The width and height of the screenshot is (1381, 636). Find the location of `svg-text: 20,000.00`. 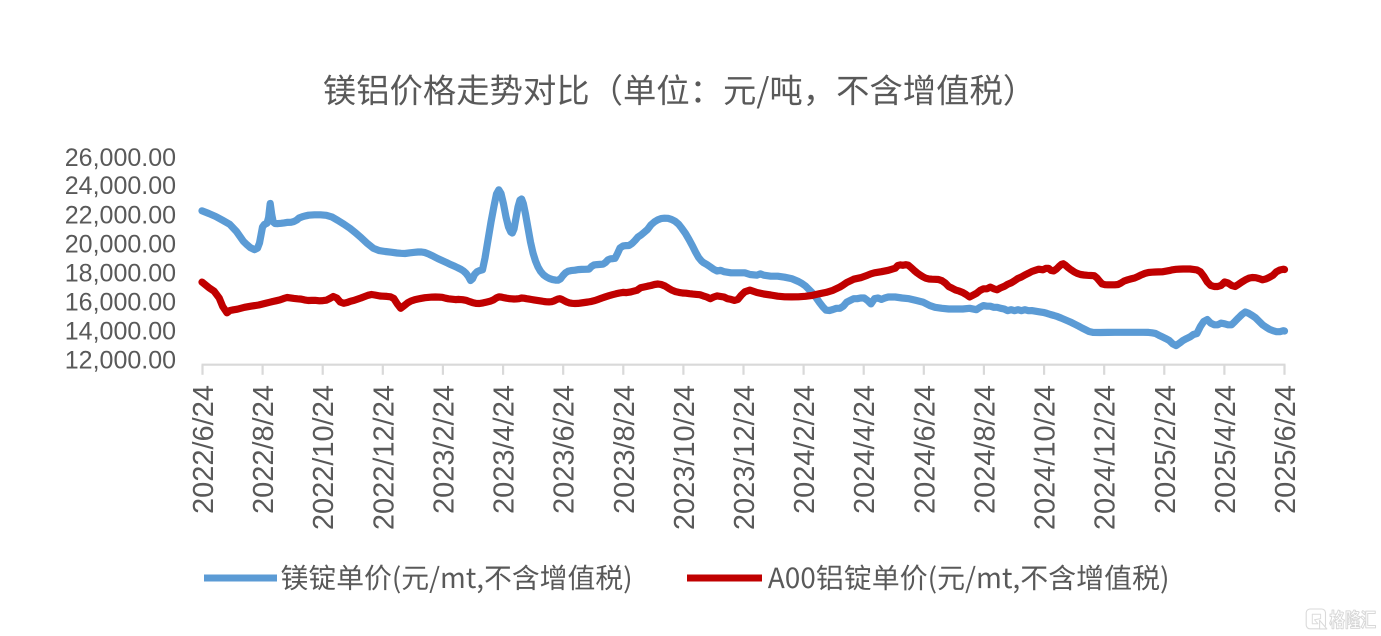

svg-text: 20,000.00 is located at coordinates (120, 244).